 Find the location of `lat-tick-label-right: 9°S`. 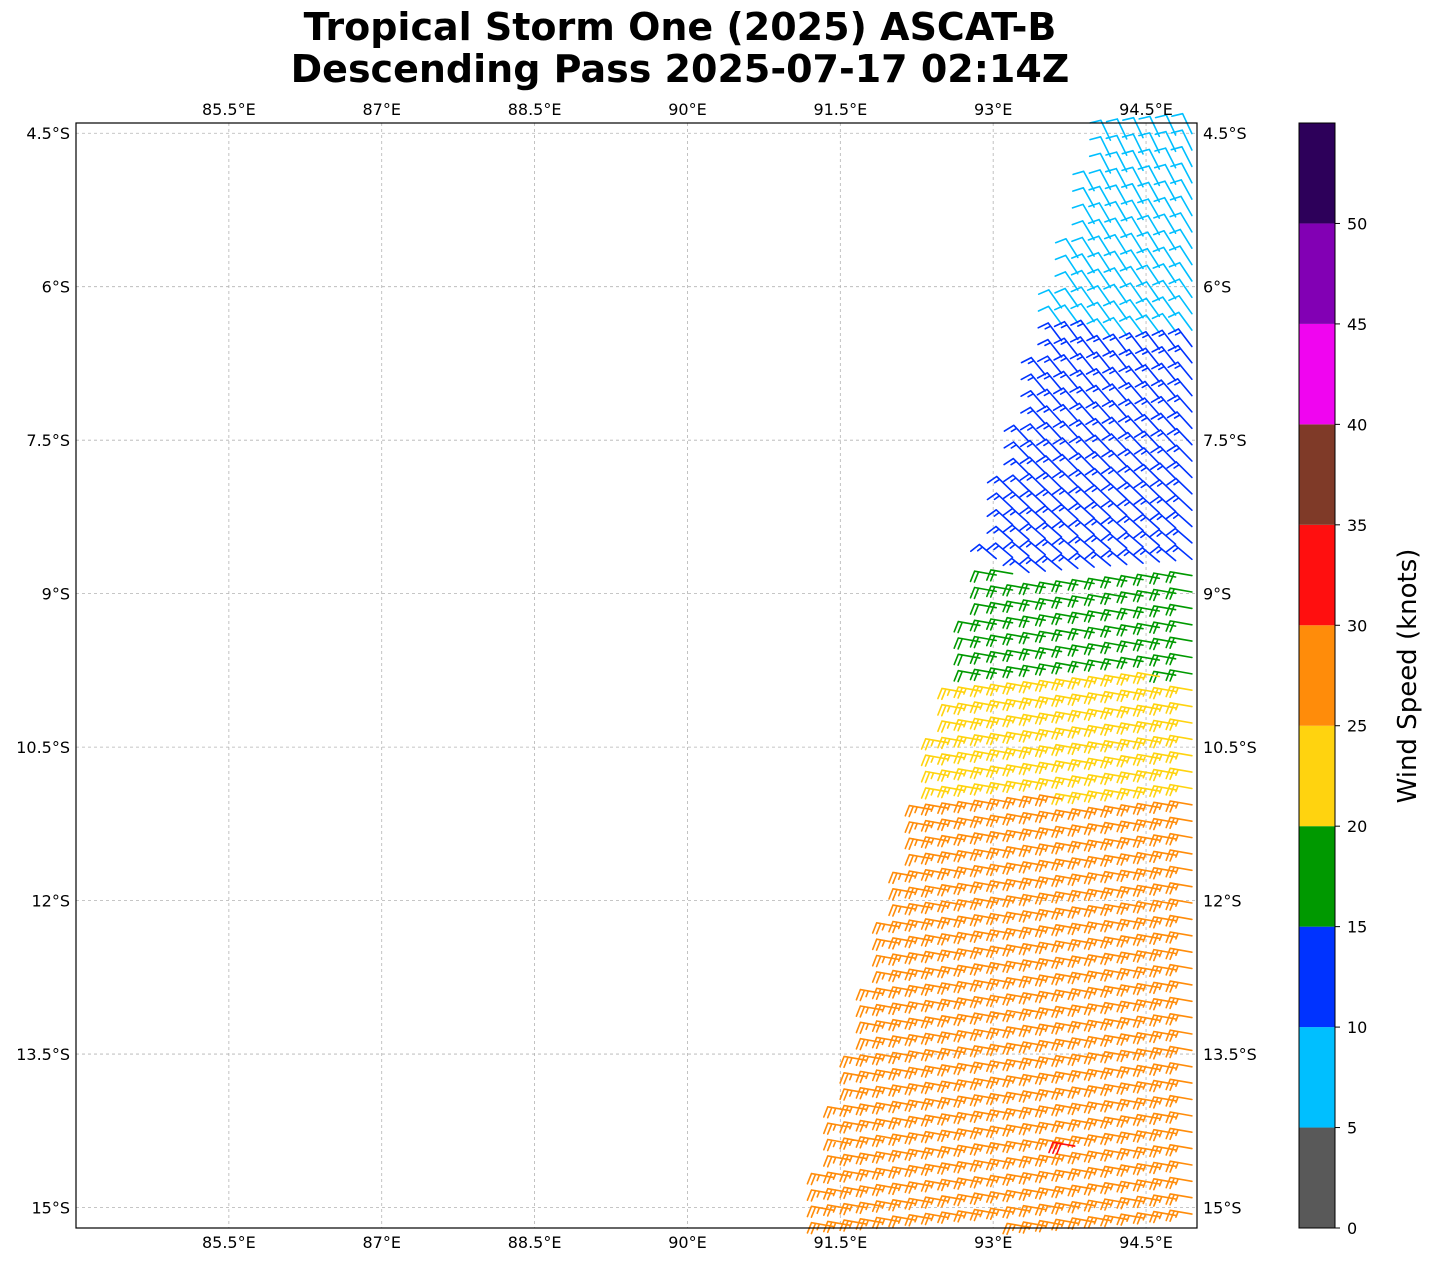

lat-tick-label-right: 9°S is located at coordinates (1217, 594).